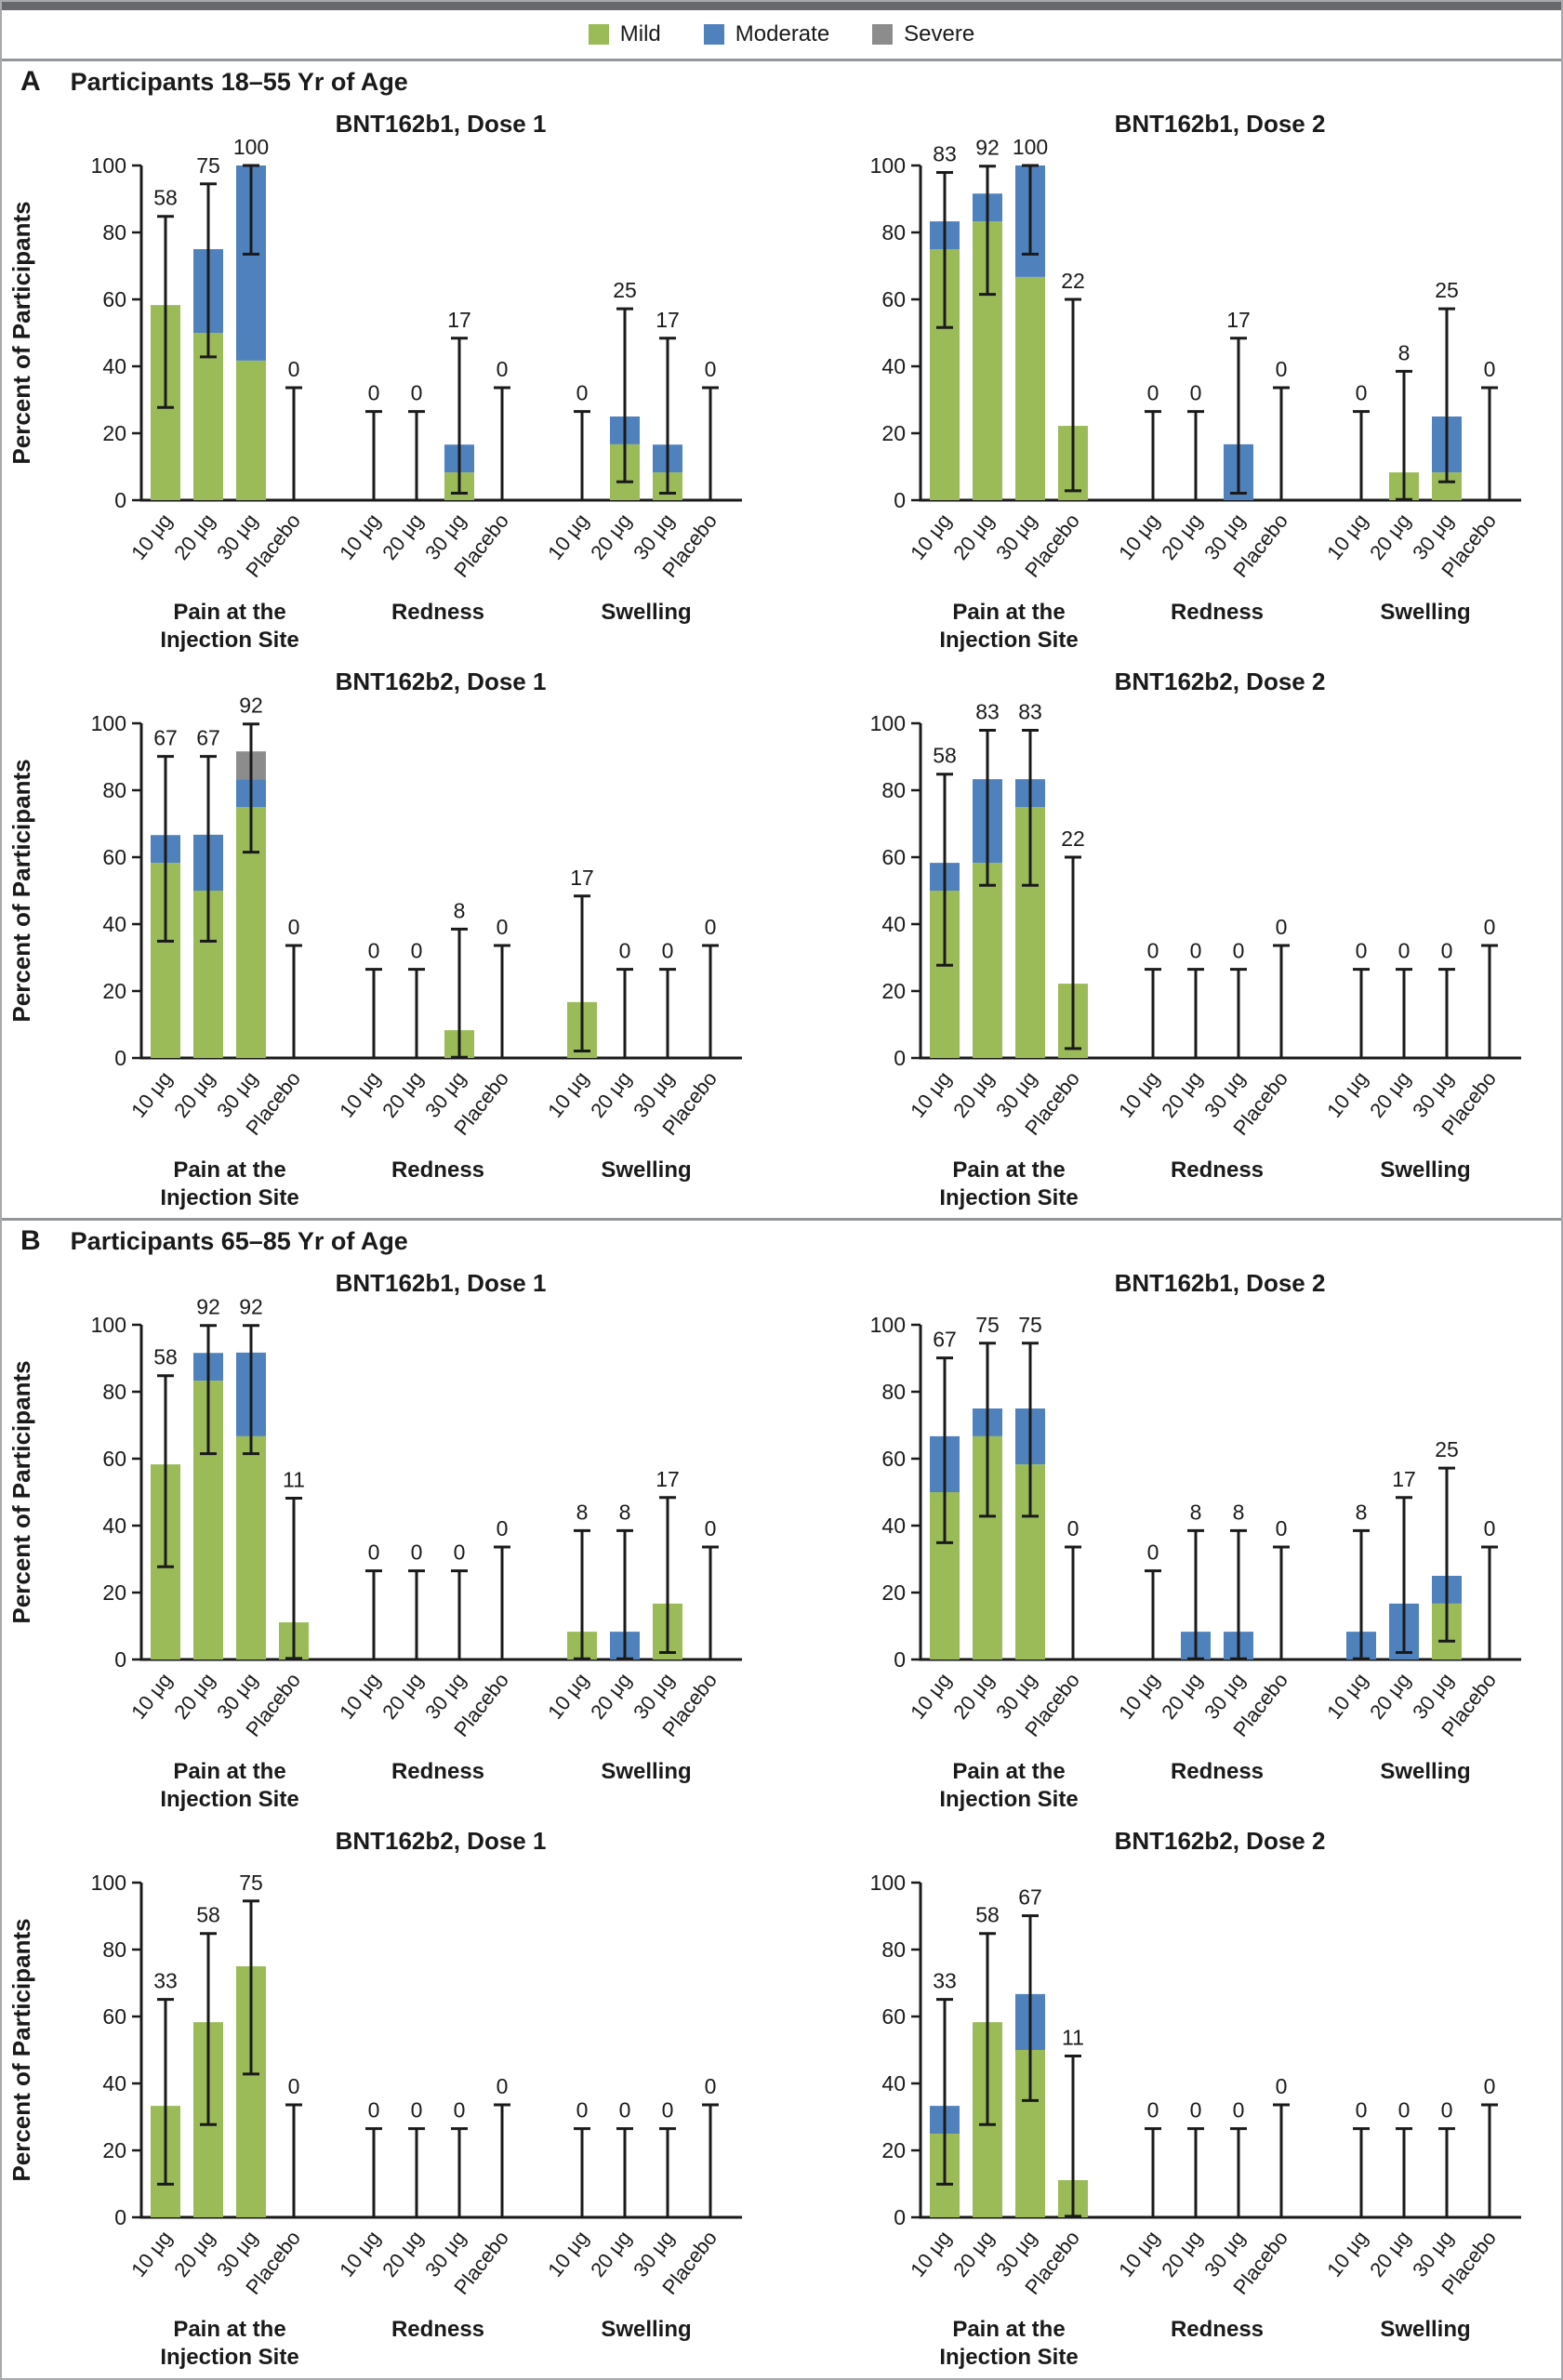 This screenshot has height=2380, width=1563. What do you see at coordinates (945, 154) in the screenshot?
I see `value-label: 83` at bounding box center [945, 154].